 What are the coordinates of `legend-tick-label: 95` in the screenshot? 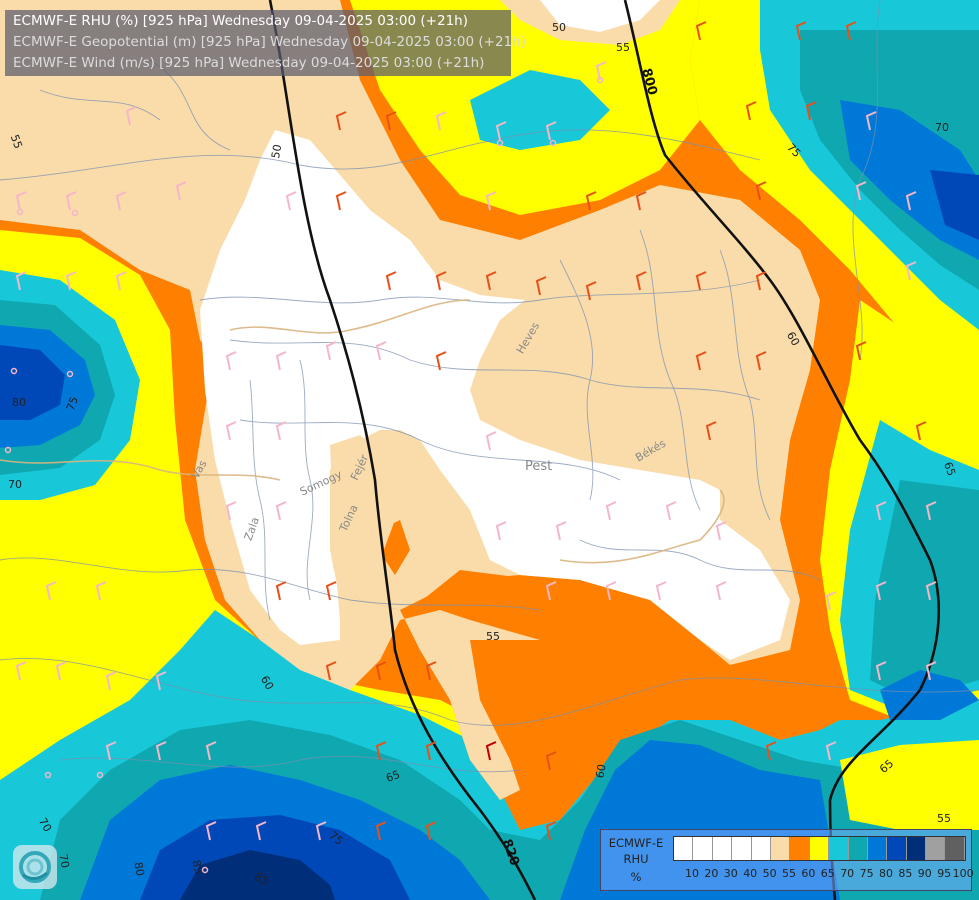 It's located at (944, 873).